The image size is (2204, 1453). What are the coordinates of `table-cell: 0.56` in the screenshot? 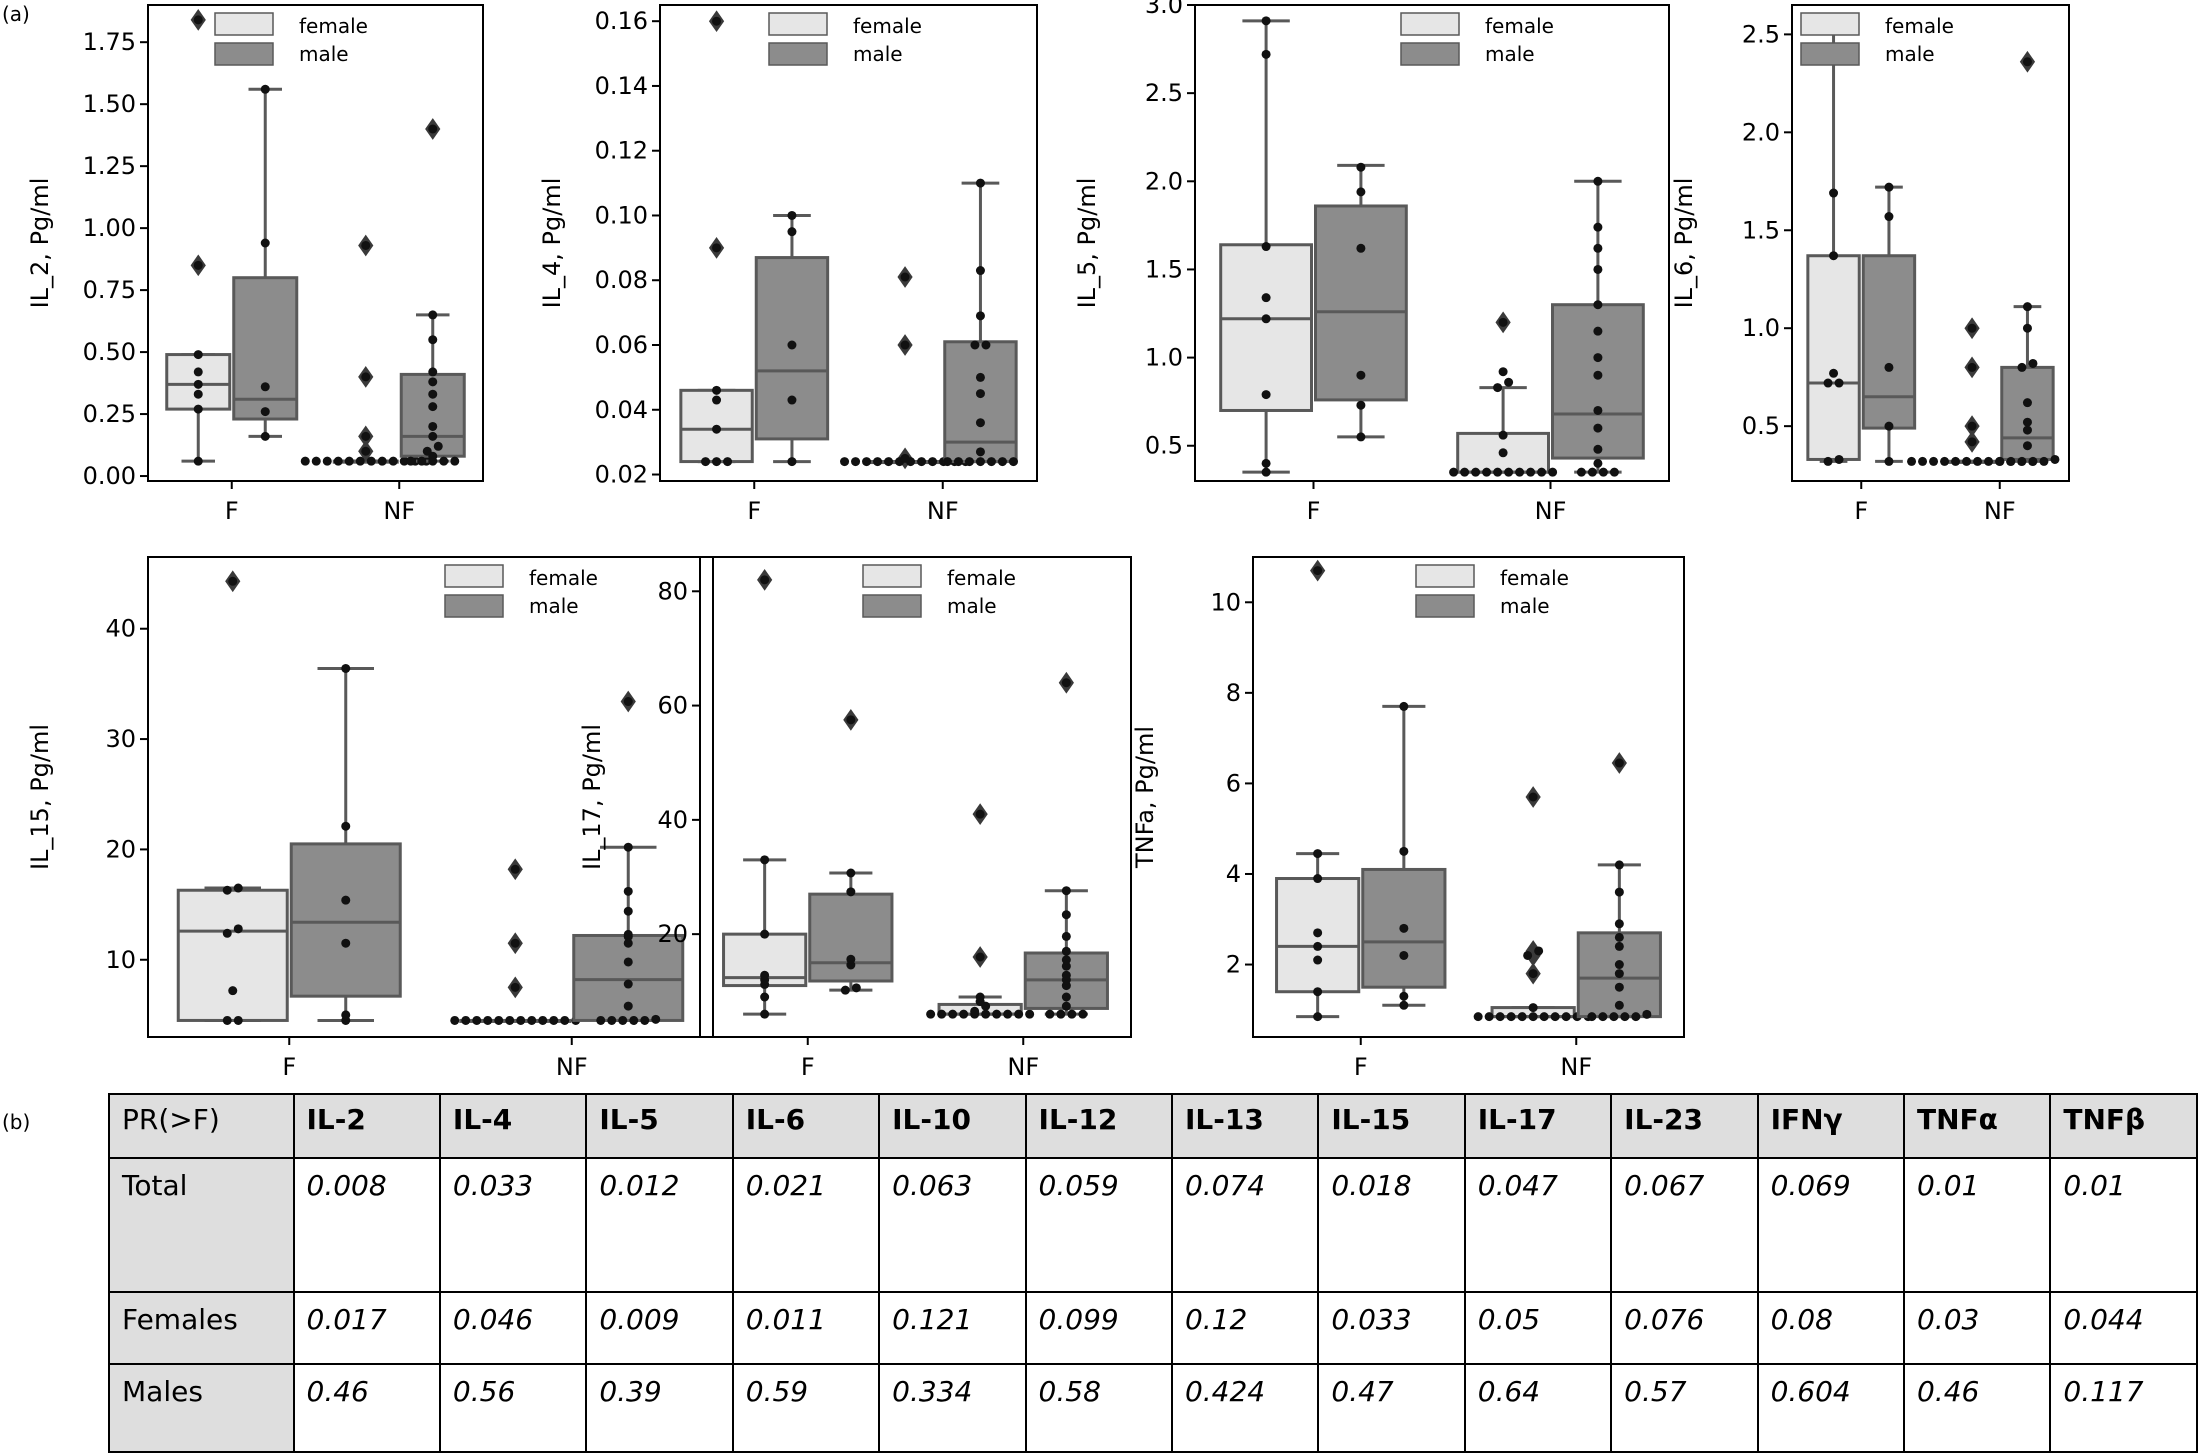 It's located at (513, 1408).